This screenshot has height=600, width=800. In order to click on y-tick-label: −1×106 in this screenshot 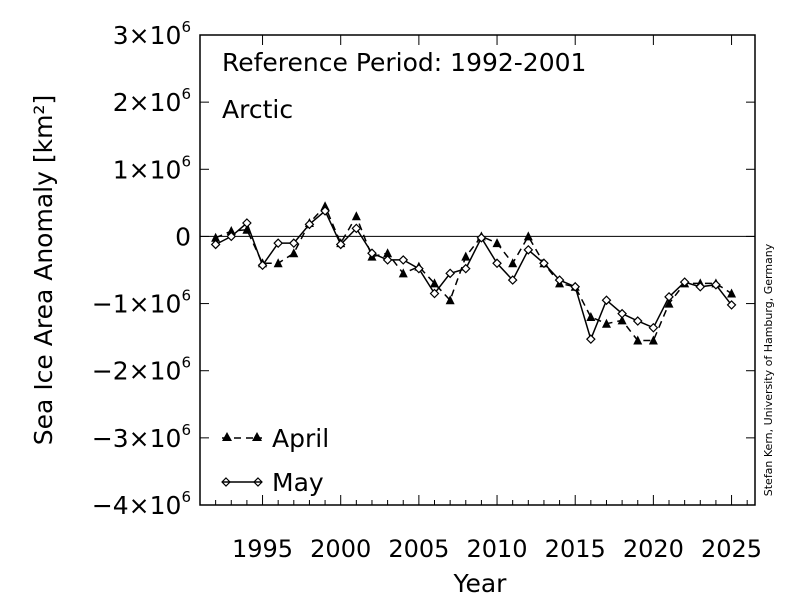, I will do `click(141, 303)`.